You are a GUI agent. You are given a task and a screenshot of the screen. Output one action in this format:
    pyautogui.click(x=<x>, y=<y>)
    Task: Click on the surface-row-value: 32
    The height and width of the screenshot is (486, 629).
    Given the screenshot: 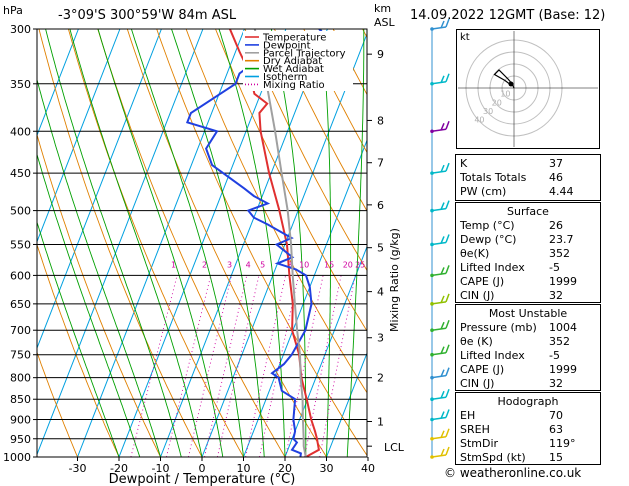 What is the action you would take?
    pyautogui.click(x=556, y=295)
    